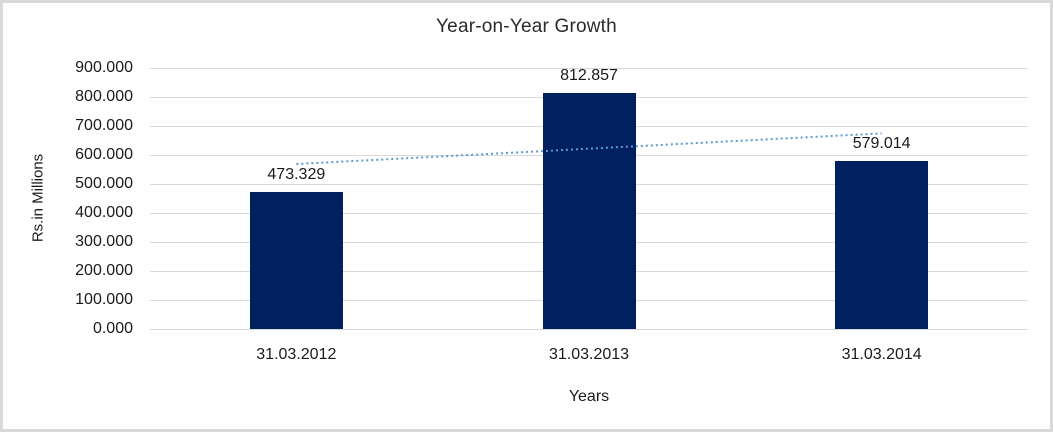 The height and width of the screenshot is (432, 1053). What do you see at coordinates (881, 144) in the screenshot?
I see `bar-value-label: 579.014` at bounding box center [881, 144].